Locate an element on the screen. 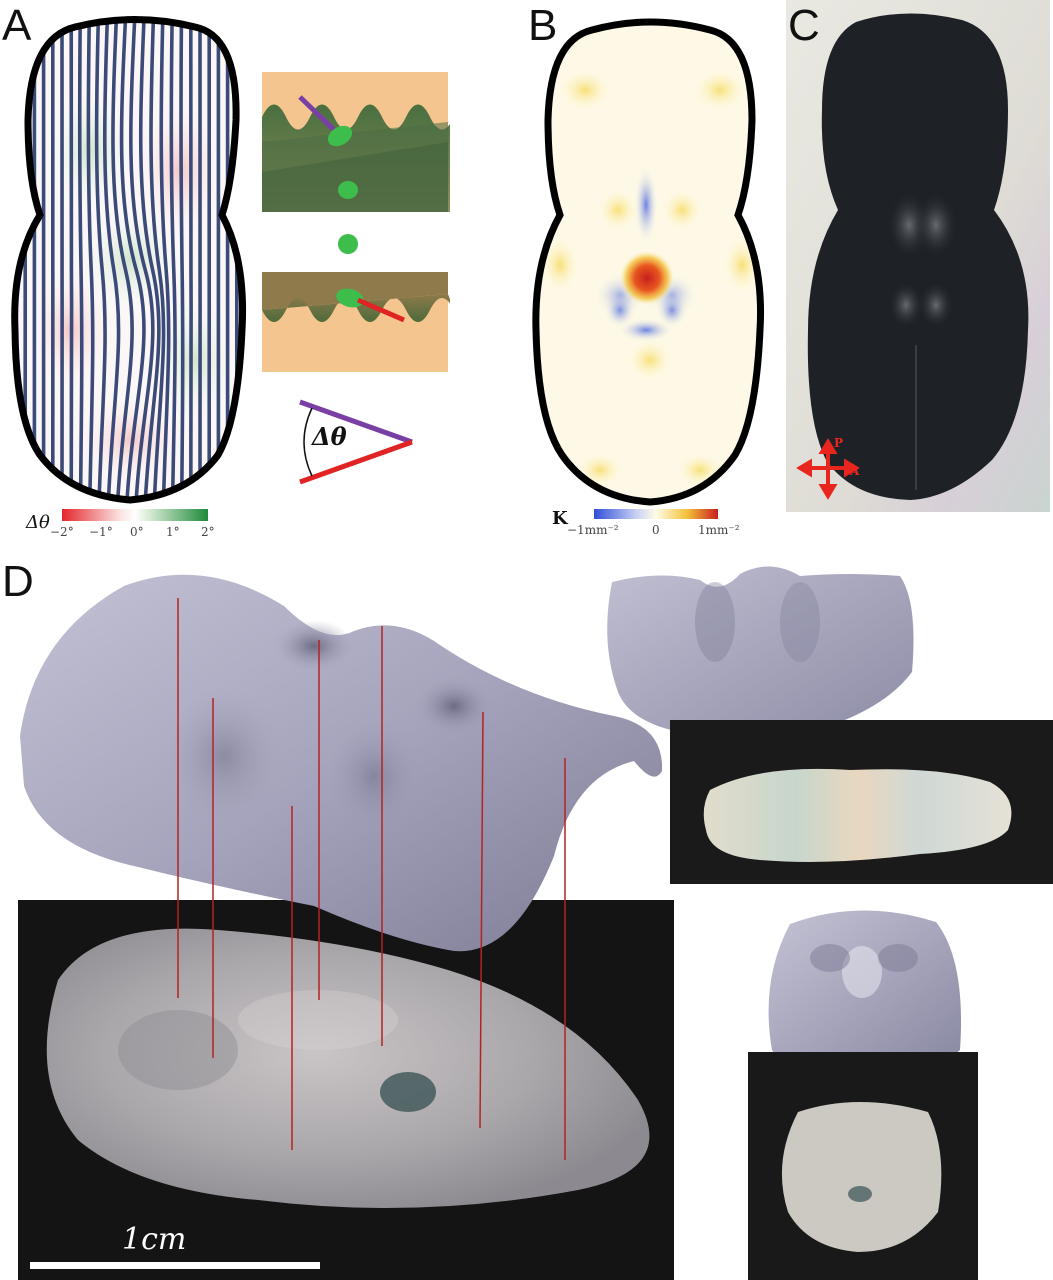 The width and height of the screenshot is (1053, 1280). polarizer-label-a: A is located at coordinates (855, 471).